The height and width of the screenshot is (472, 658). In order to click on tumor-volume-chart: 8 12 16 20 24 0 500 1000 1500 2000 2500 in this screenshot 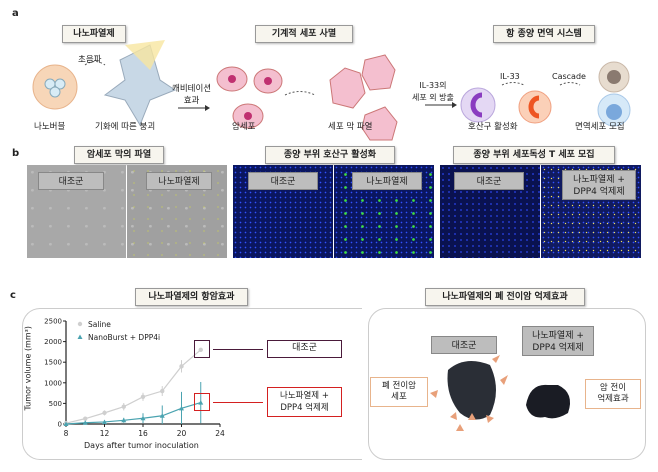, I will do `click(134, 378)`.